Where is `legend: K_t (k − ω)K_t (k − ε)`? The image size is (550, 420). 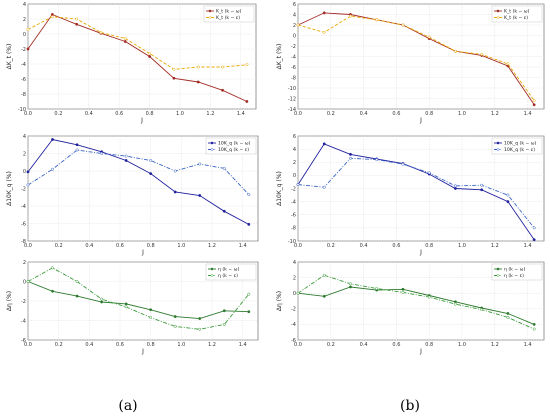 legend: K_t (k − ω)K_t (k − ε) is located at coordinates (229, 14).